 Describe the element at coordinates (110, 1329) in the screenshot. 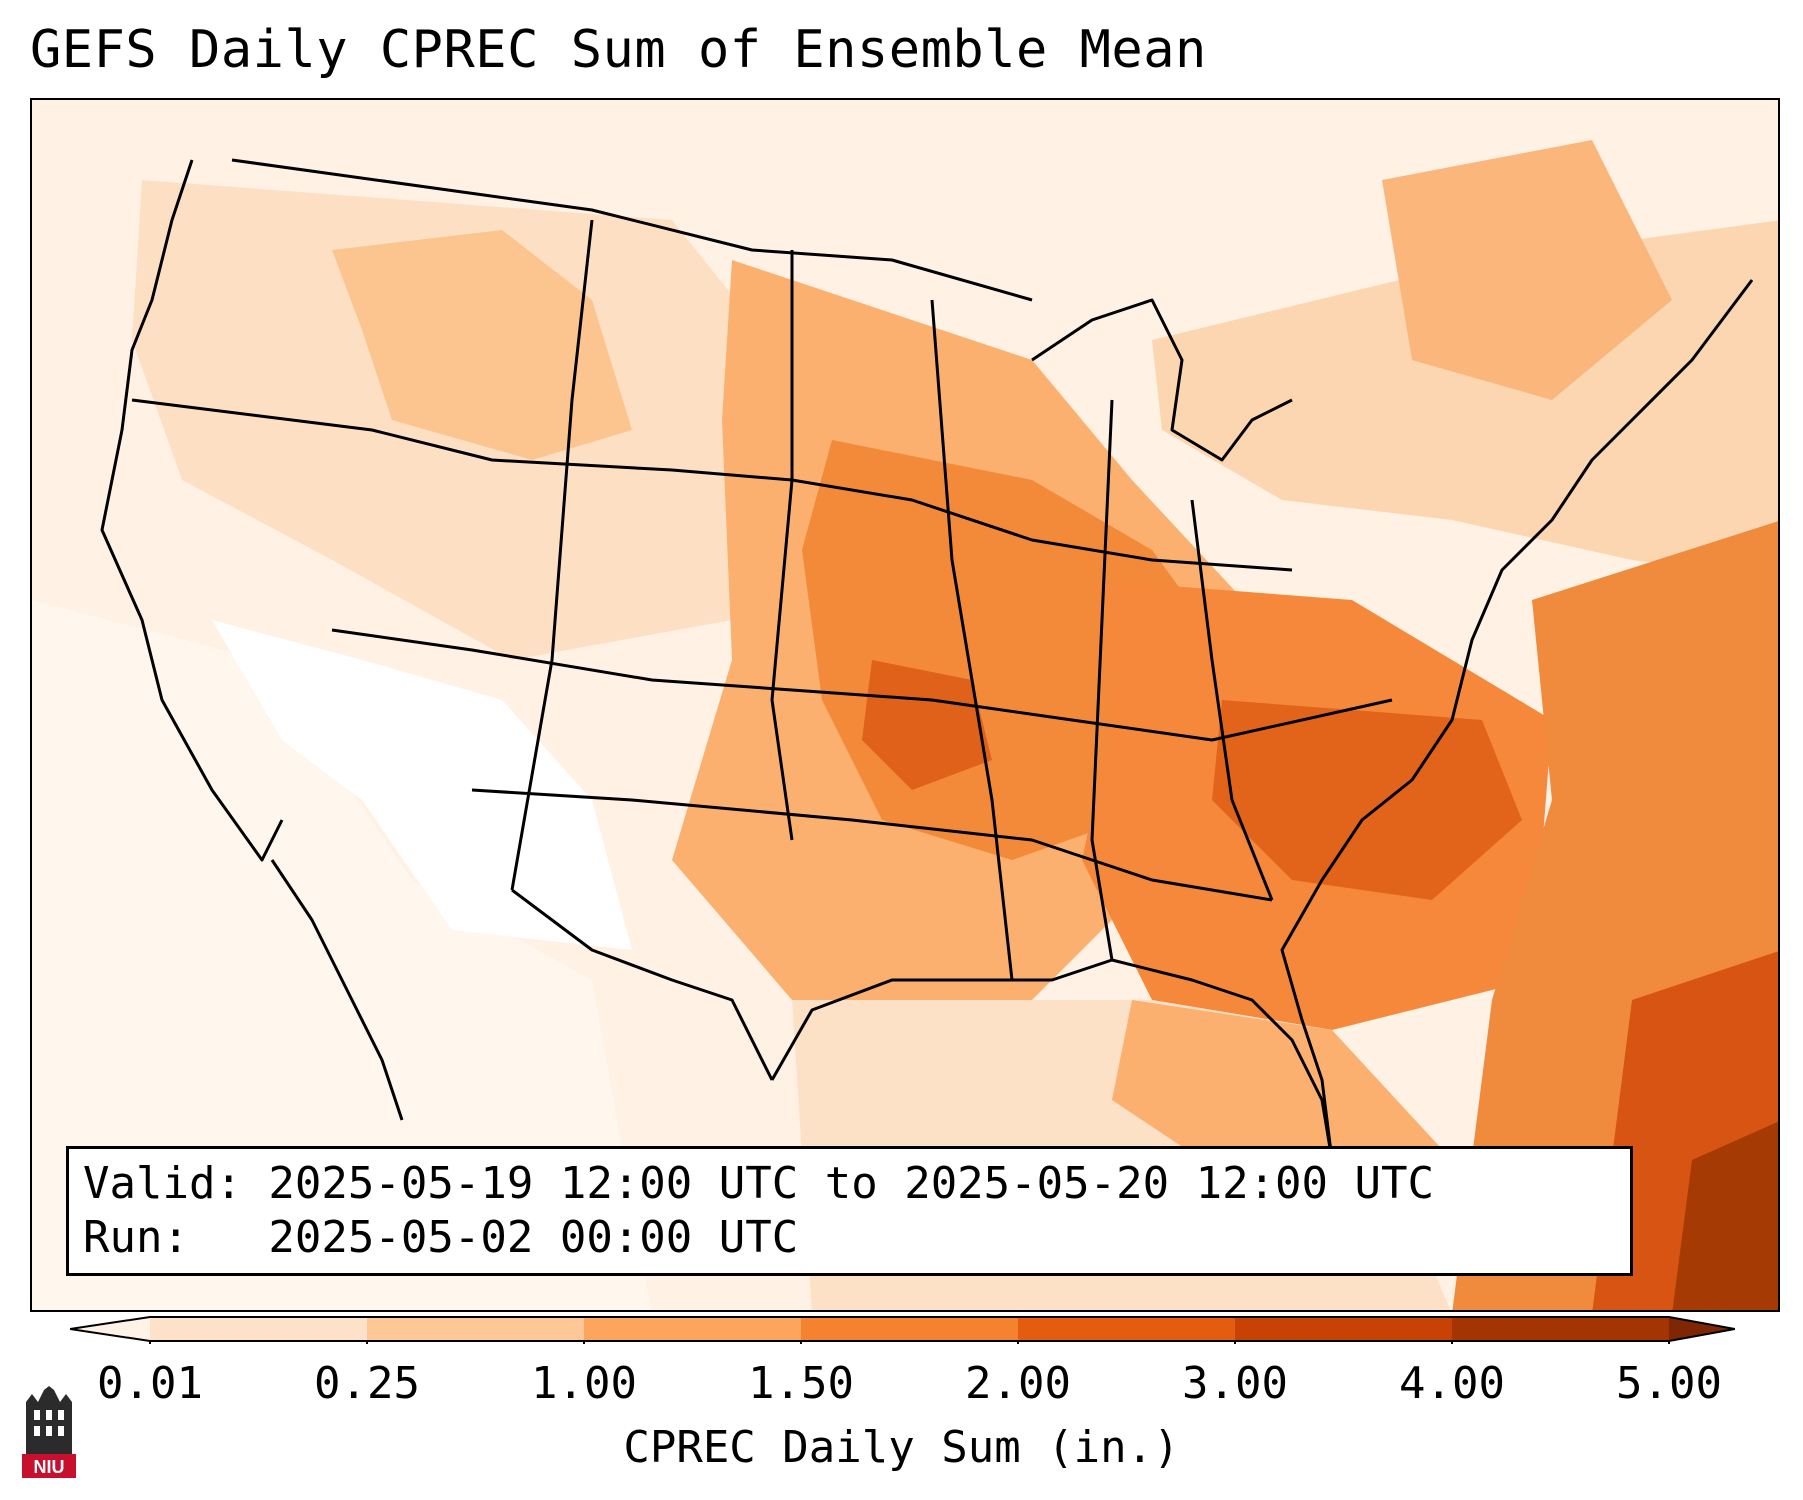

I see `colorbar-under-arrow` at that location.